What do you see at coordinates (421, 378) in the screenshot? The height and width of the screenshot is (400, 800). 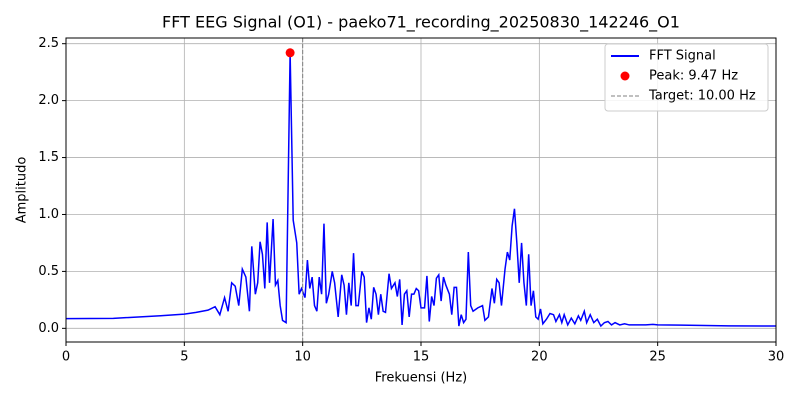 I see `x-axis-label: Frekuensi (Hz)` at bounding box center [421, 378].